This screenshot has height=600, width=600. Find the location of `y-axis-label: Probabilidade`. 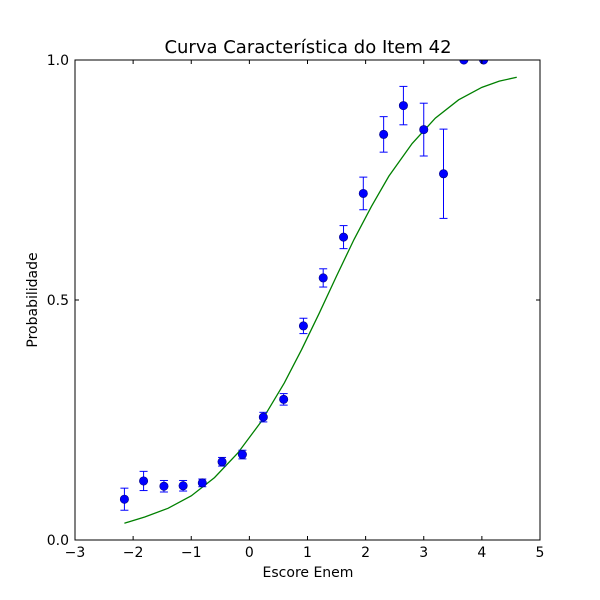

y-axis-label: Probabilidade is located at coordinates (33, 299).